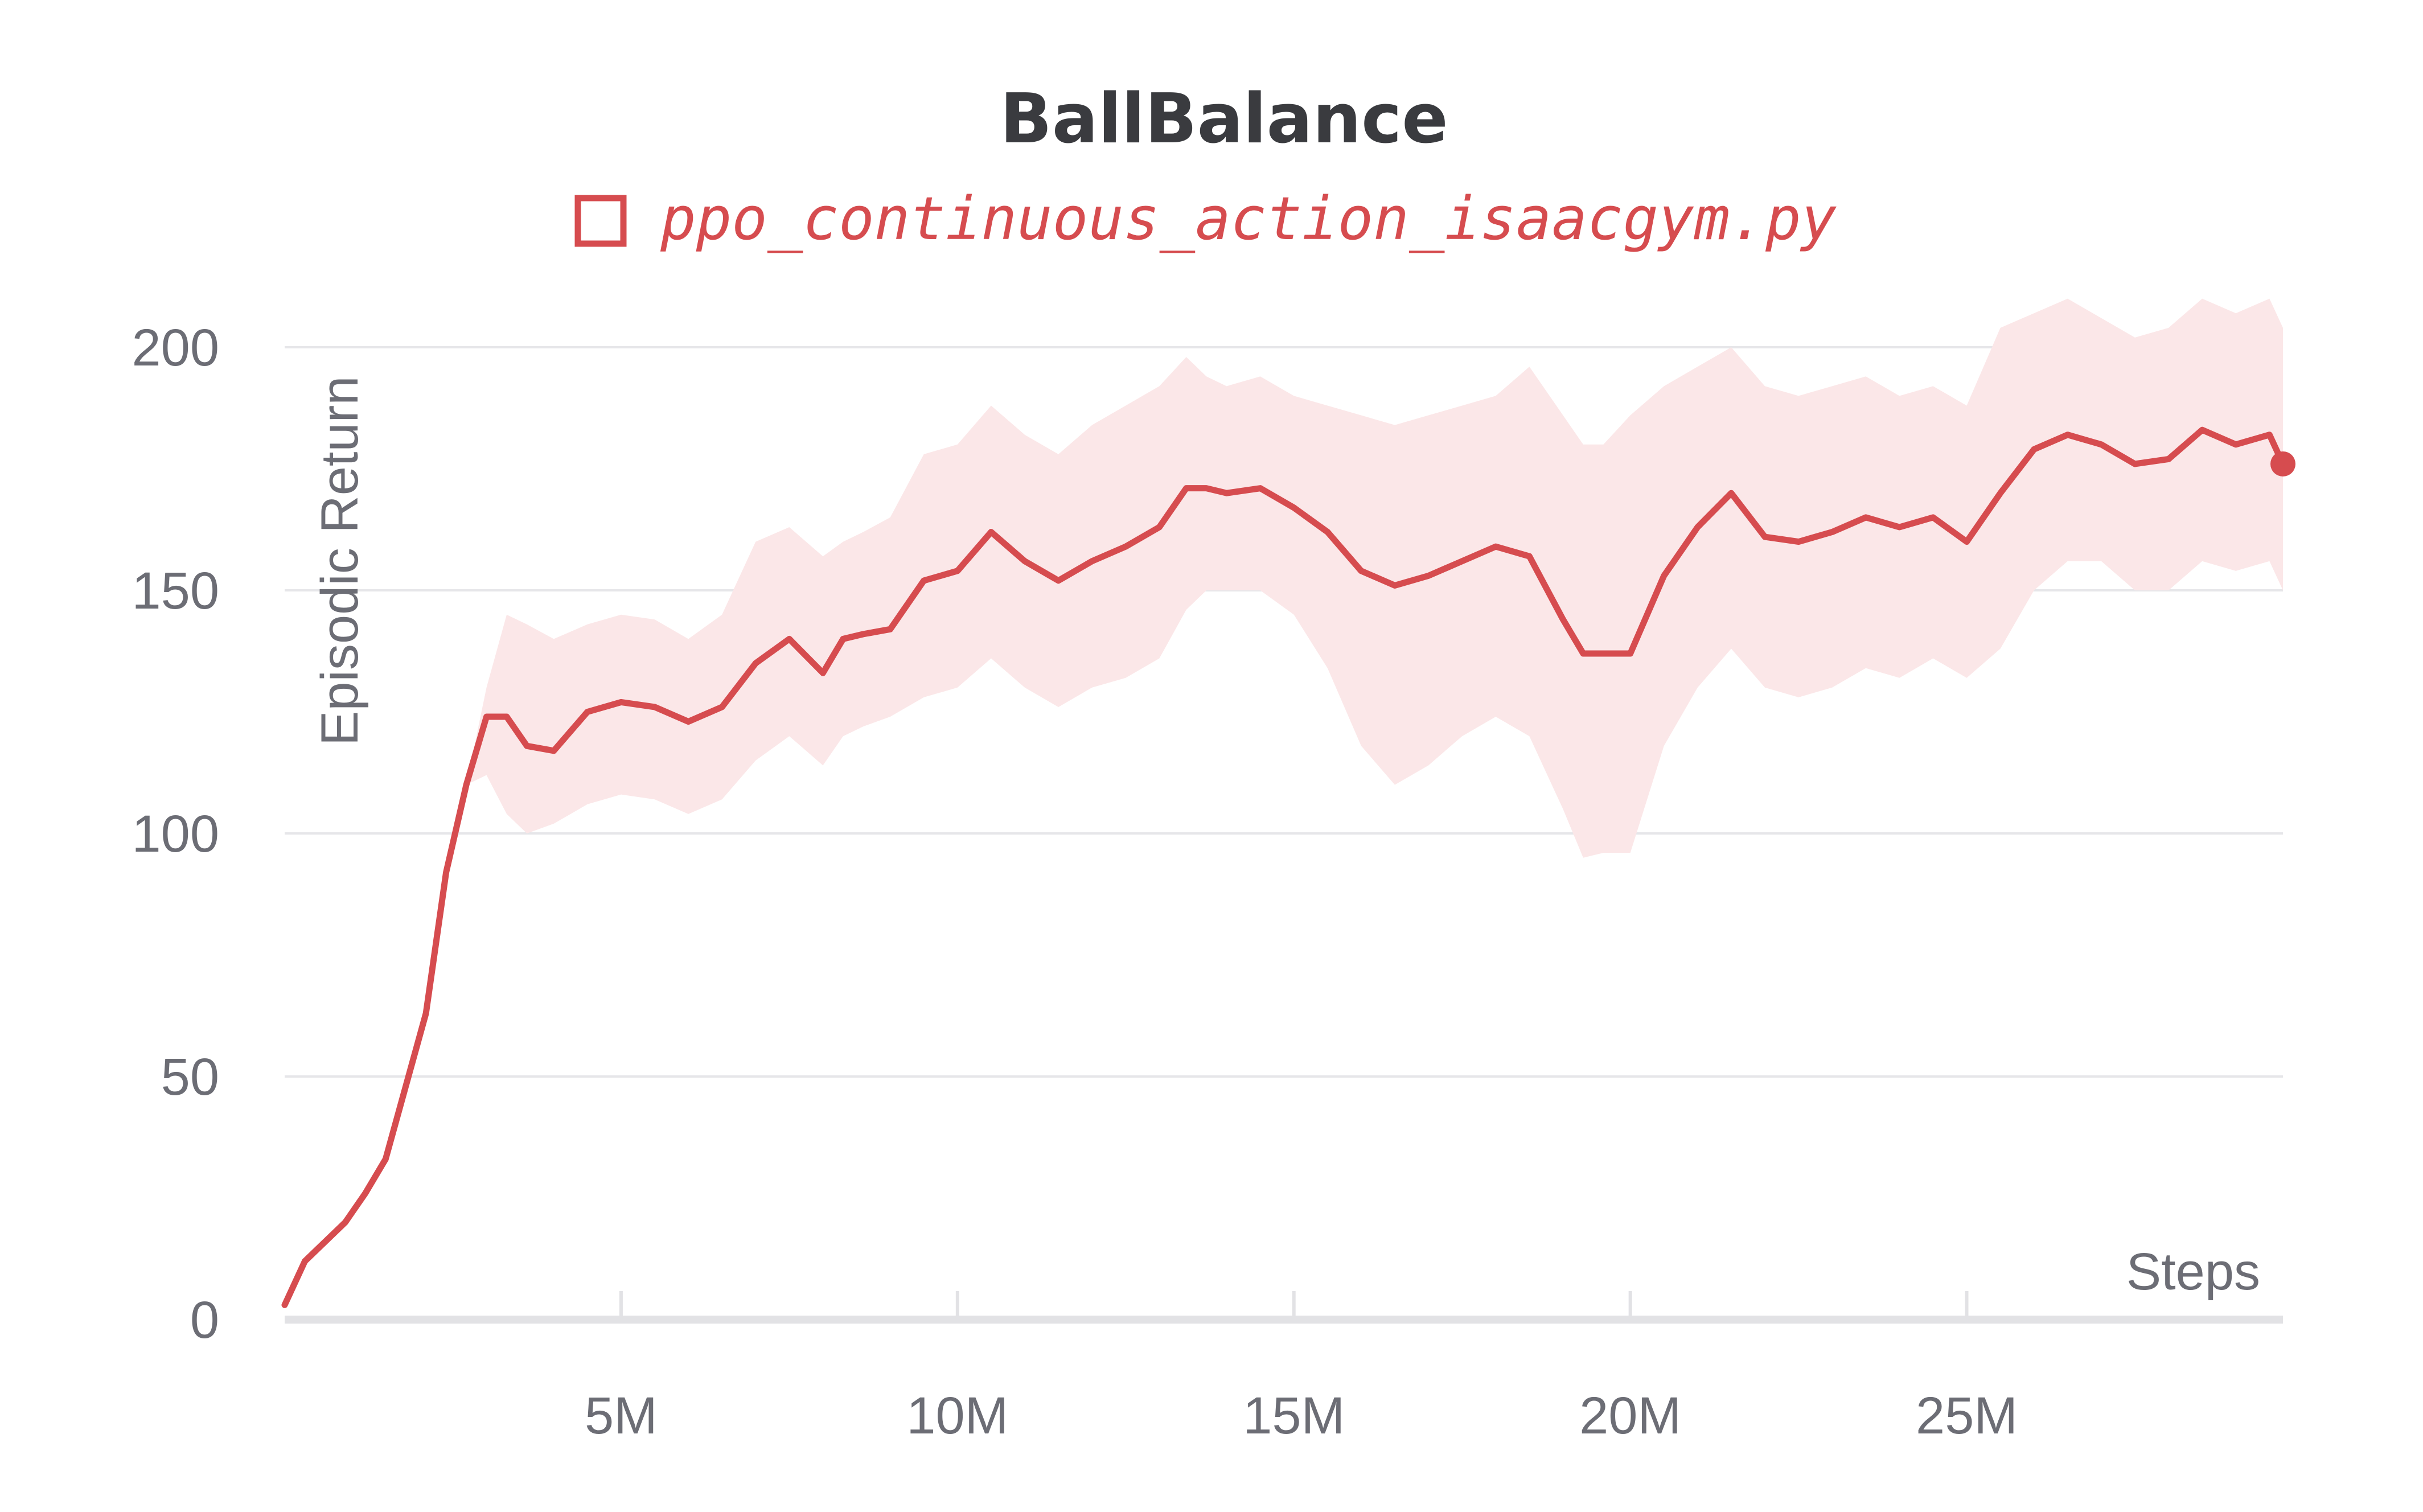  Describe the element at coordinates (176, 591) in the screenshot. I see `y-tick-label: 150` at that location.